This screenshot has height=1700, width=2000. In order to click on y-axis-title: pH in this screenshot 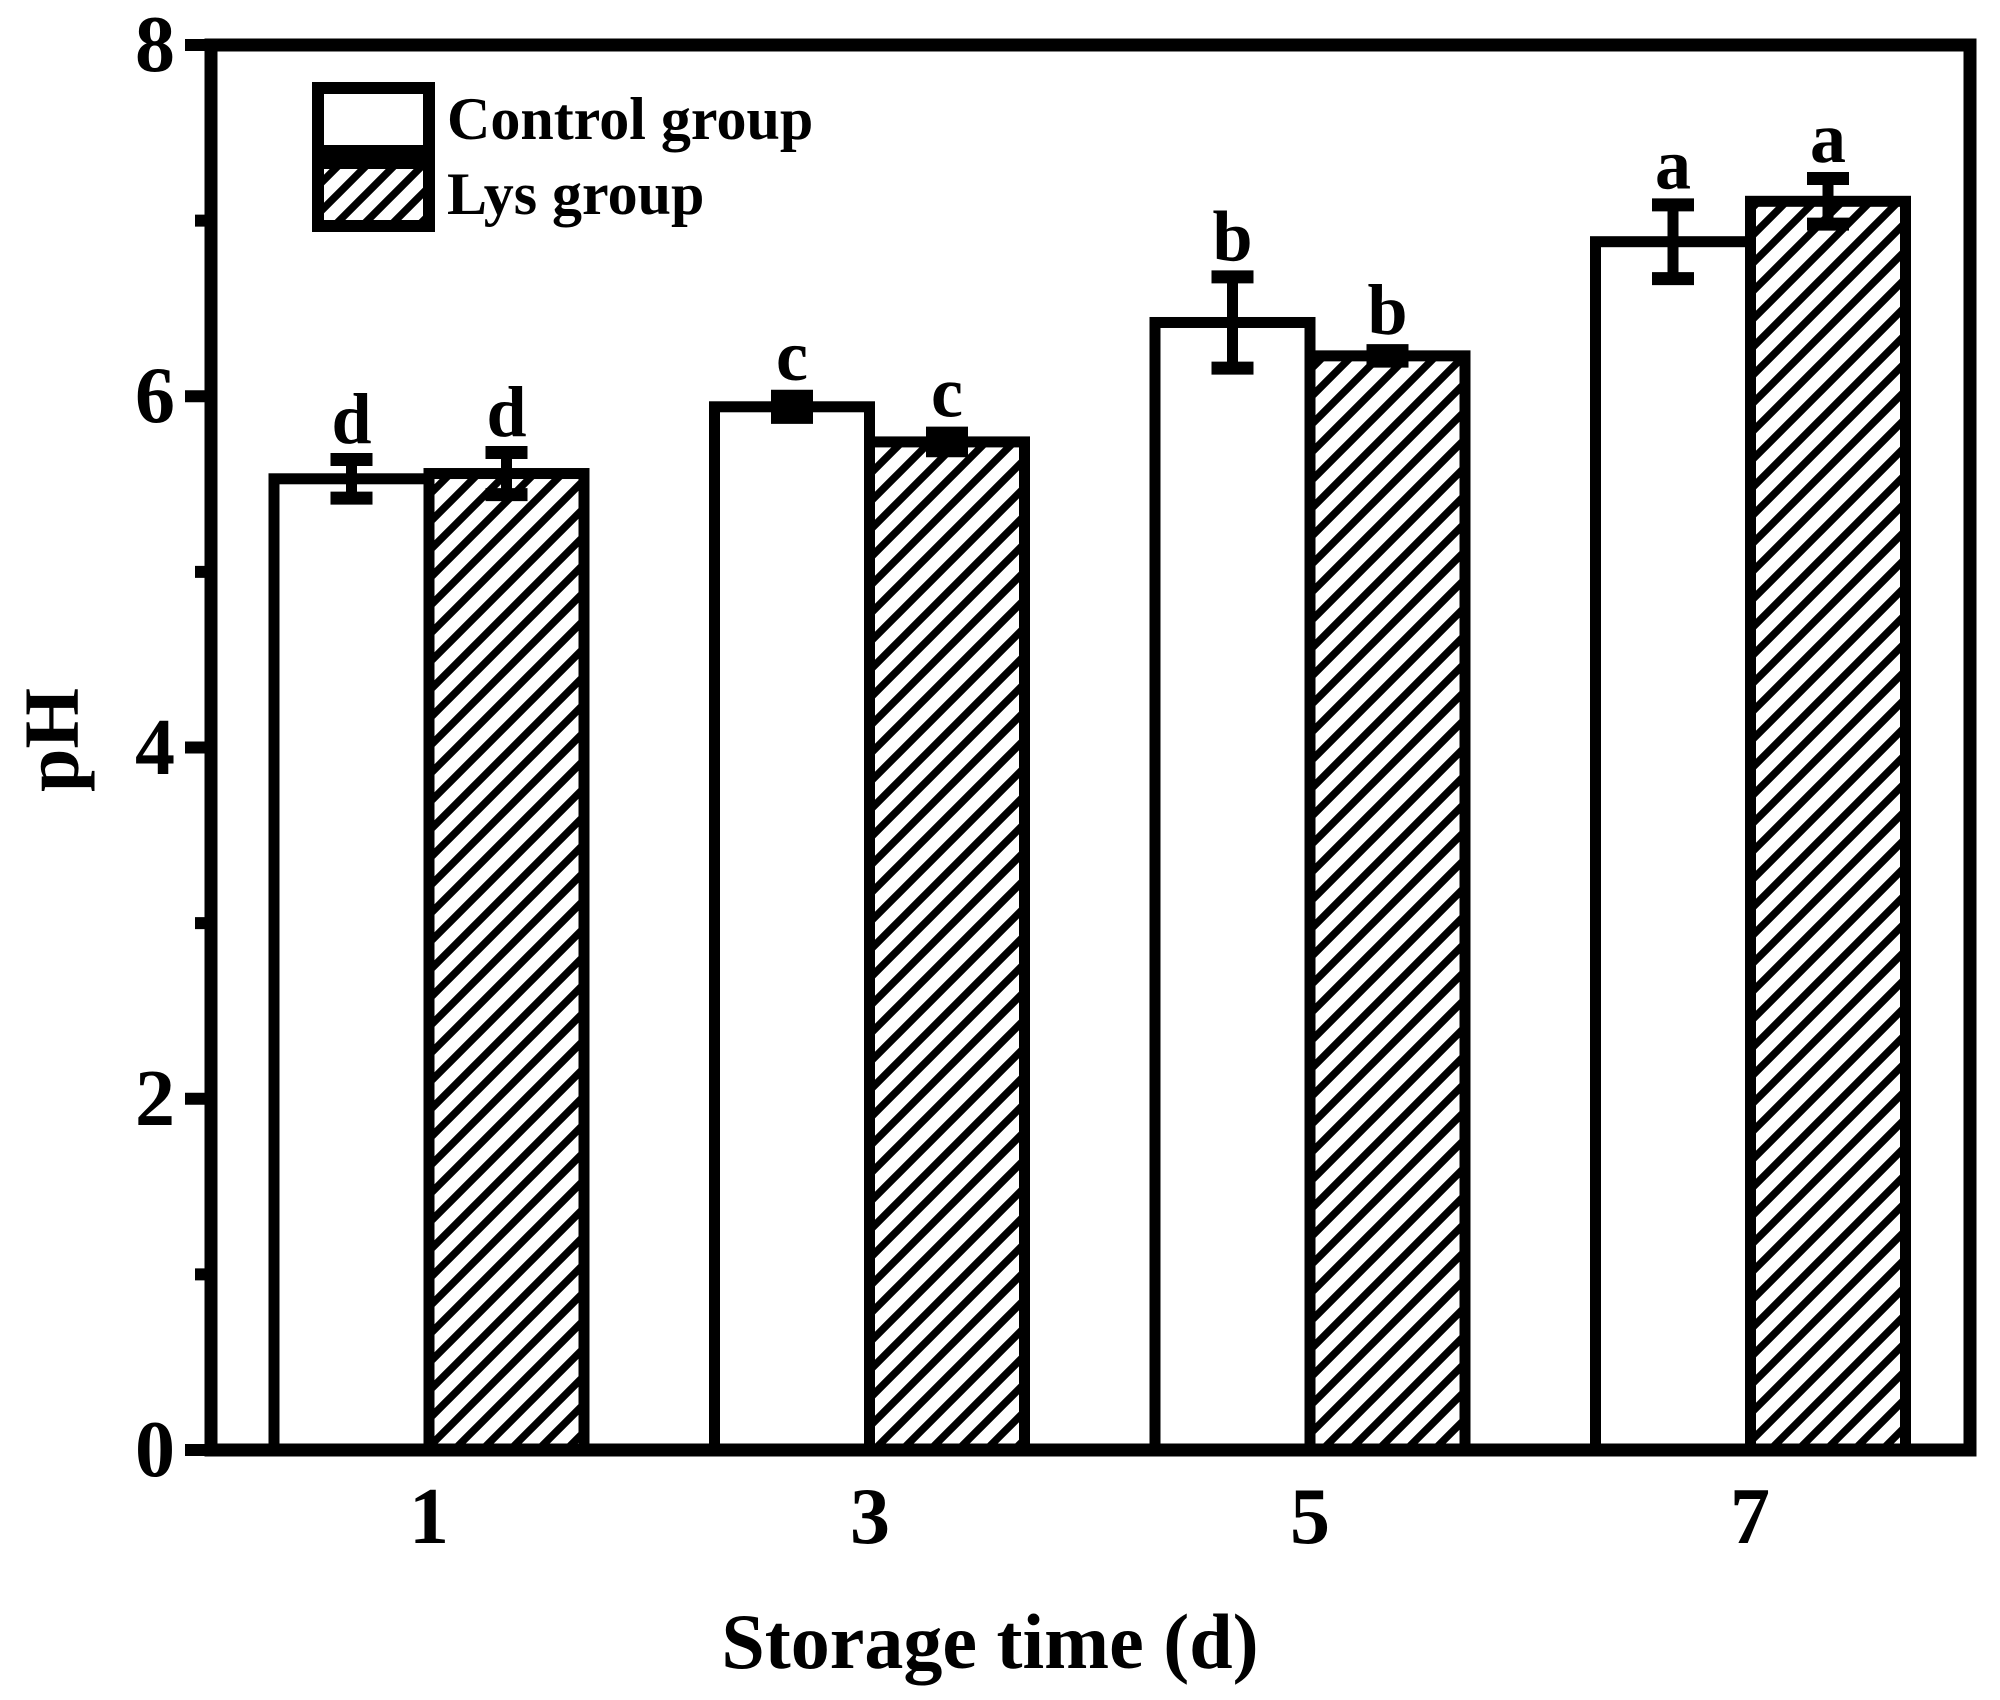, I will do `click(51, 740)`.